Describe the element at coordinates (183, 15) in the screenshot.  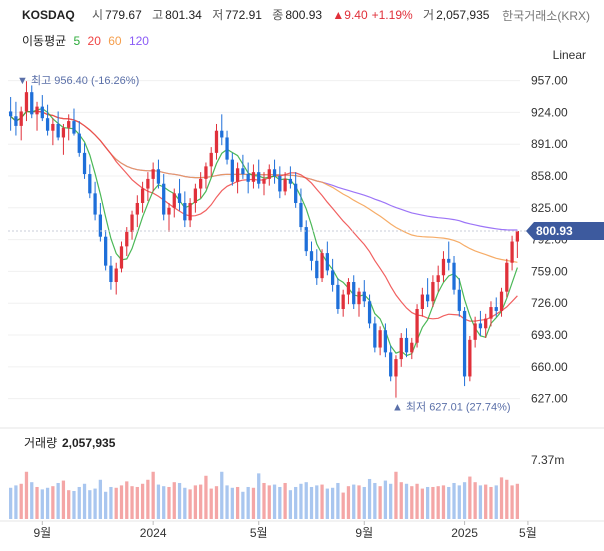
I see `high-value: 801.34` at that location.